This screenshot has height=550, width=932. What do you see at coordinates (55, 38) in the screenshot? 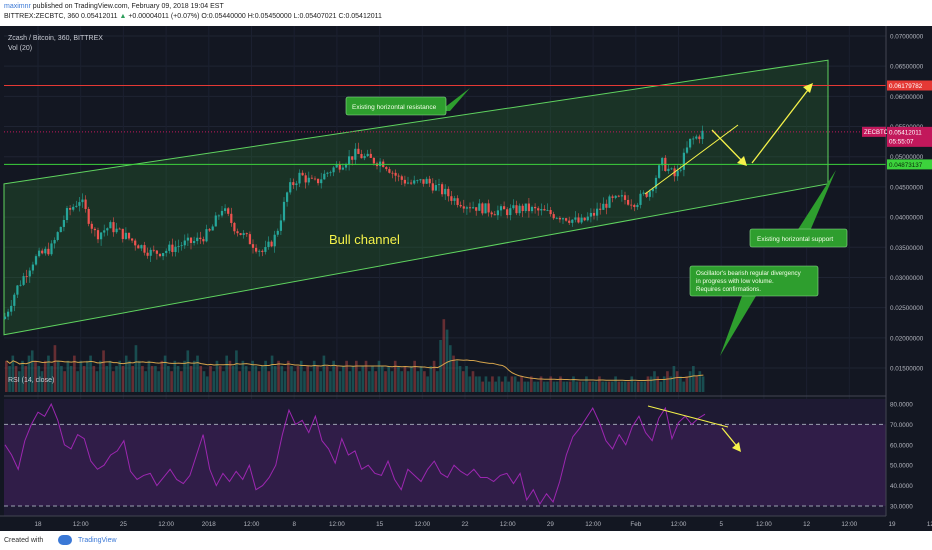
I see `symbol-legend: Zcash / Bitcoin, 360, BITTREX` at bounding box center [55, 38].